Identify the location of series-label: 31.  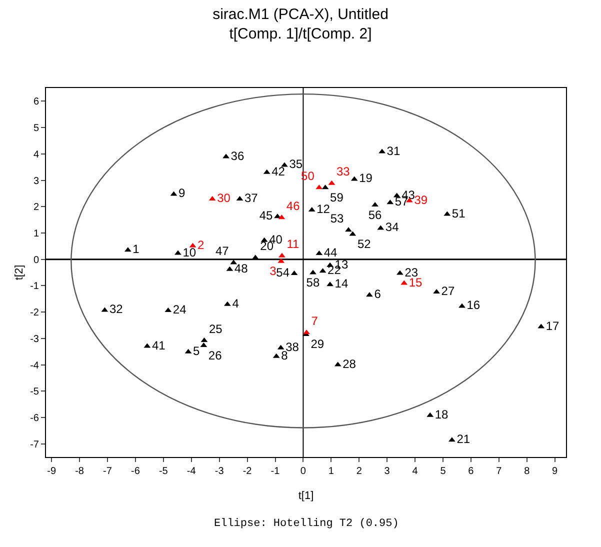
(393, 151).